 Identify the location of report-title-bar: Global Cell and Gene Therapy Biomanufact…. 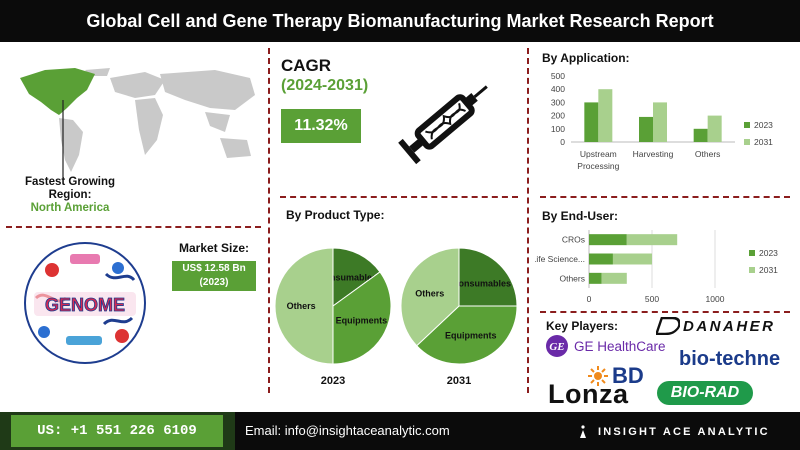
(400, 21).